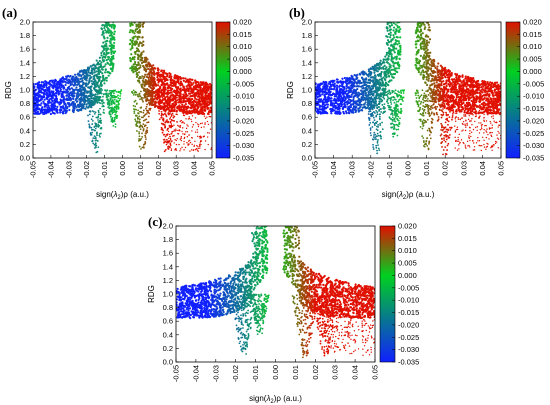 The image size is (550, 405). I want to click on x-tick-label: -0.03, so click(68, 169).